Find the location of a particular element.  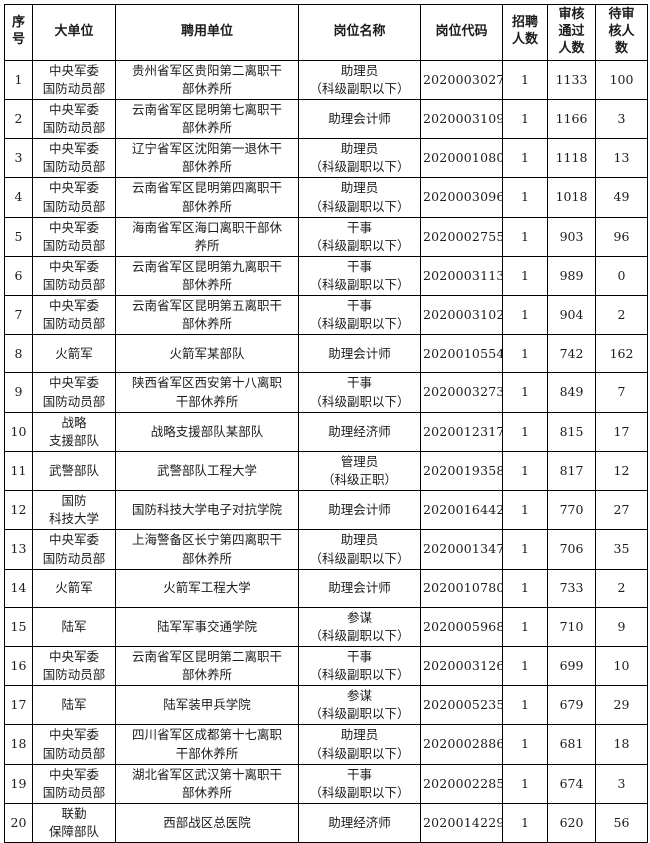

cell-position-code: 2020003126 is located at coordinates (461, 666).